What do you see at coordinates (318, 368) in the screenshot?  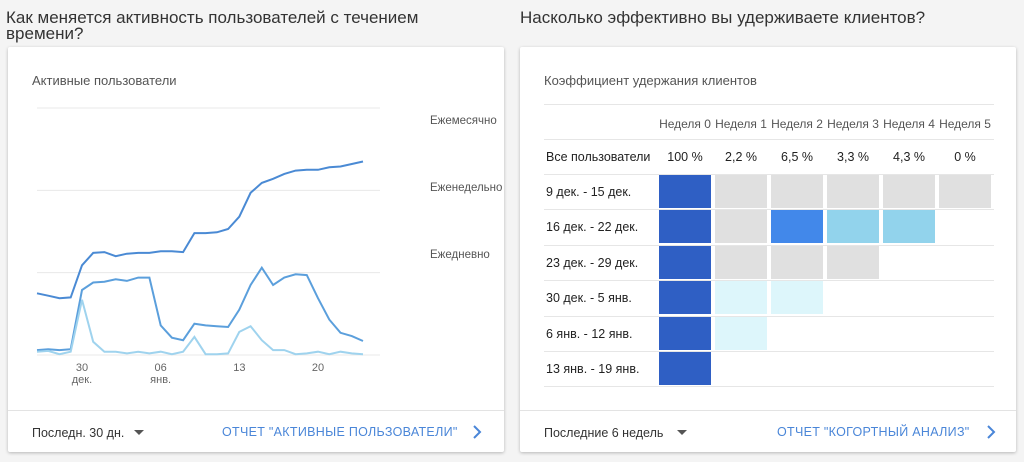 I see `x-tick-label: 20` at bounding box center [318, 368].